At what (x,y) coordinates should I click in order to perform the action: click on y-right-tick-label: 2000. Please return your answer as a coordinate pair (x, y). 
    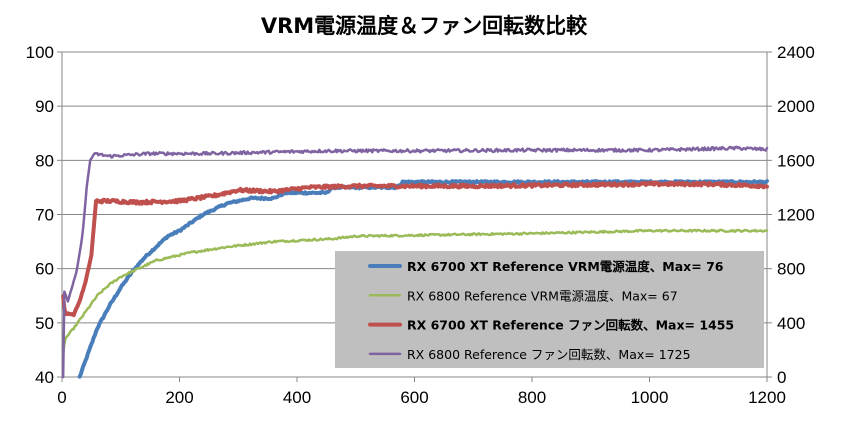
    Looking at the image, I should click on (796, 106).